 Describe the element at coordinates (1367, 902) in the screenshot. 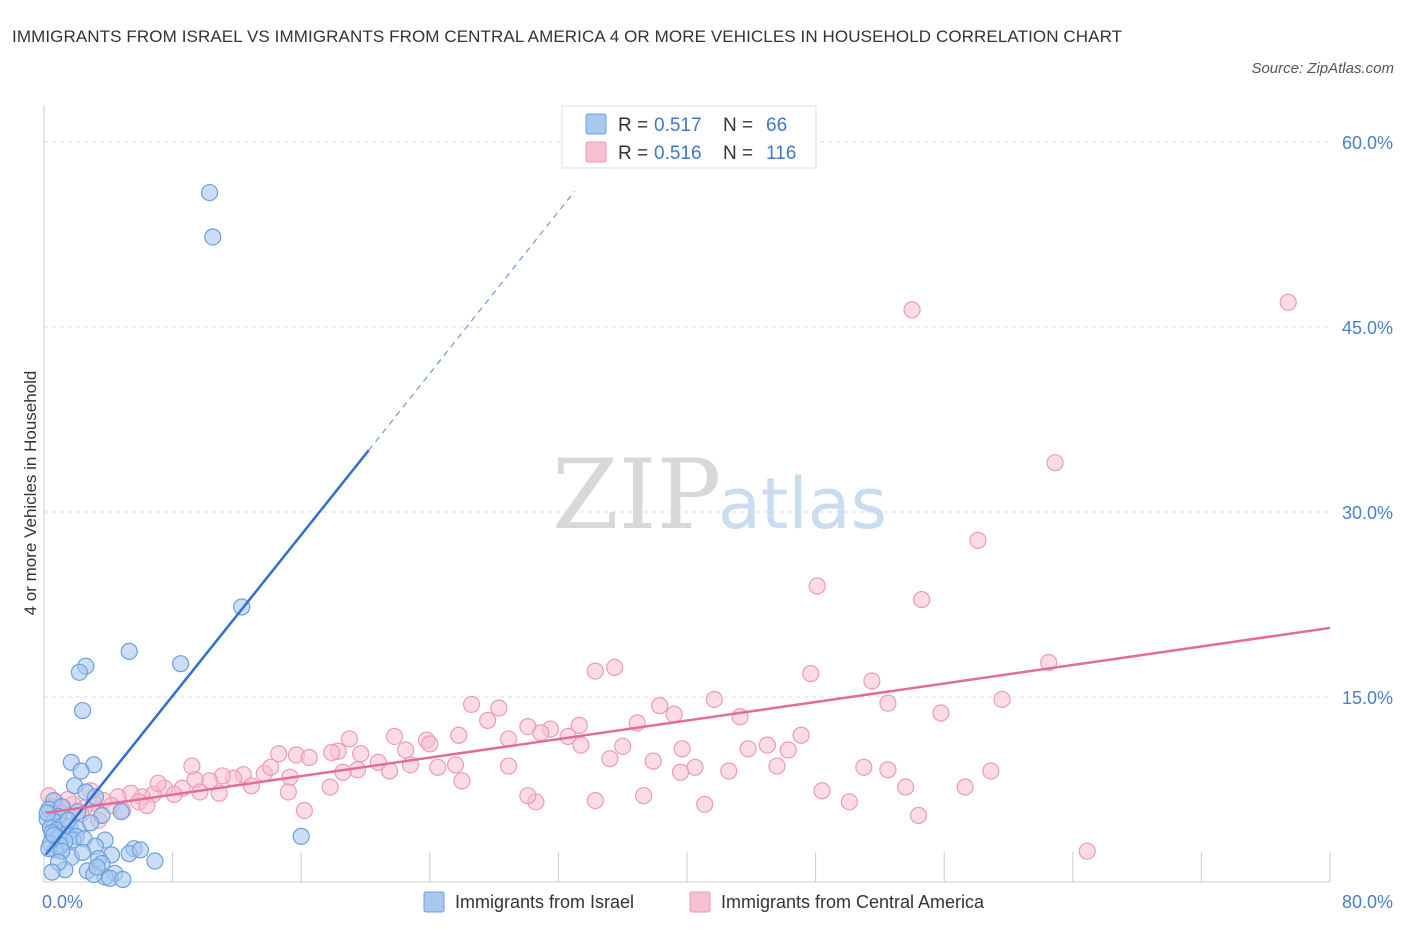

I see `x-tick-label: 80.0%` at that location.